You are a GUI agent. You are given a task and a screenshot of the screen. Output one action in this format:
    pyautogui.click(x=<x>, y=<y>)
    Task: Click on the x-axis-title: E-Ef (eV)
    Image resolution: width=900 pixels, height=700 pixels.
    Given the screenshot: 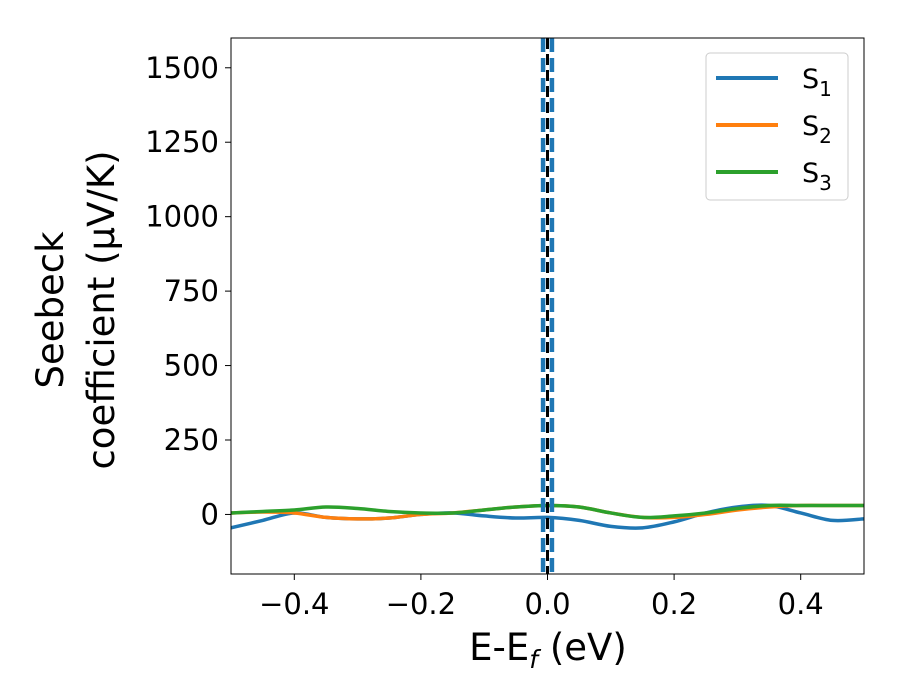 What is the action you would take?
    pyautogui.click(x=548, y=650)
    